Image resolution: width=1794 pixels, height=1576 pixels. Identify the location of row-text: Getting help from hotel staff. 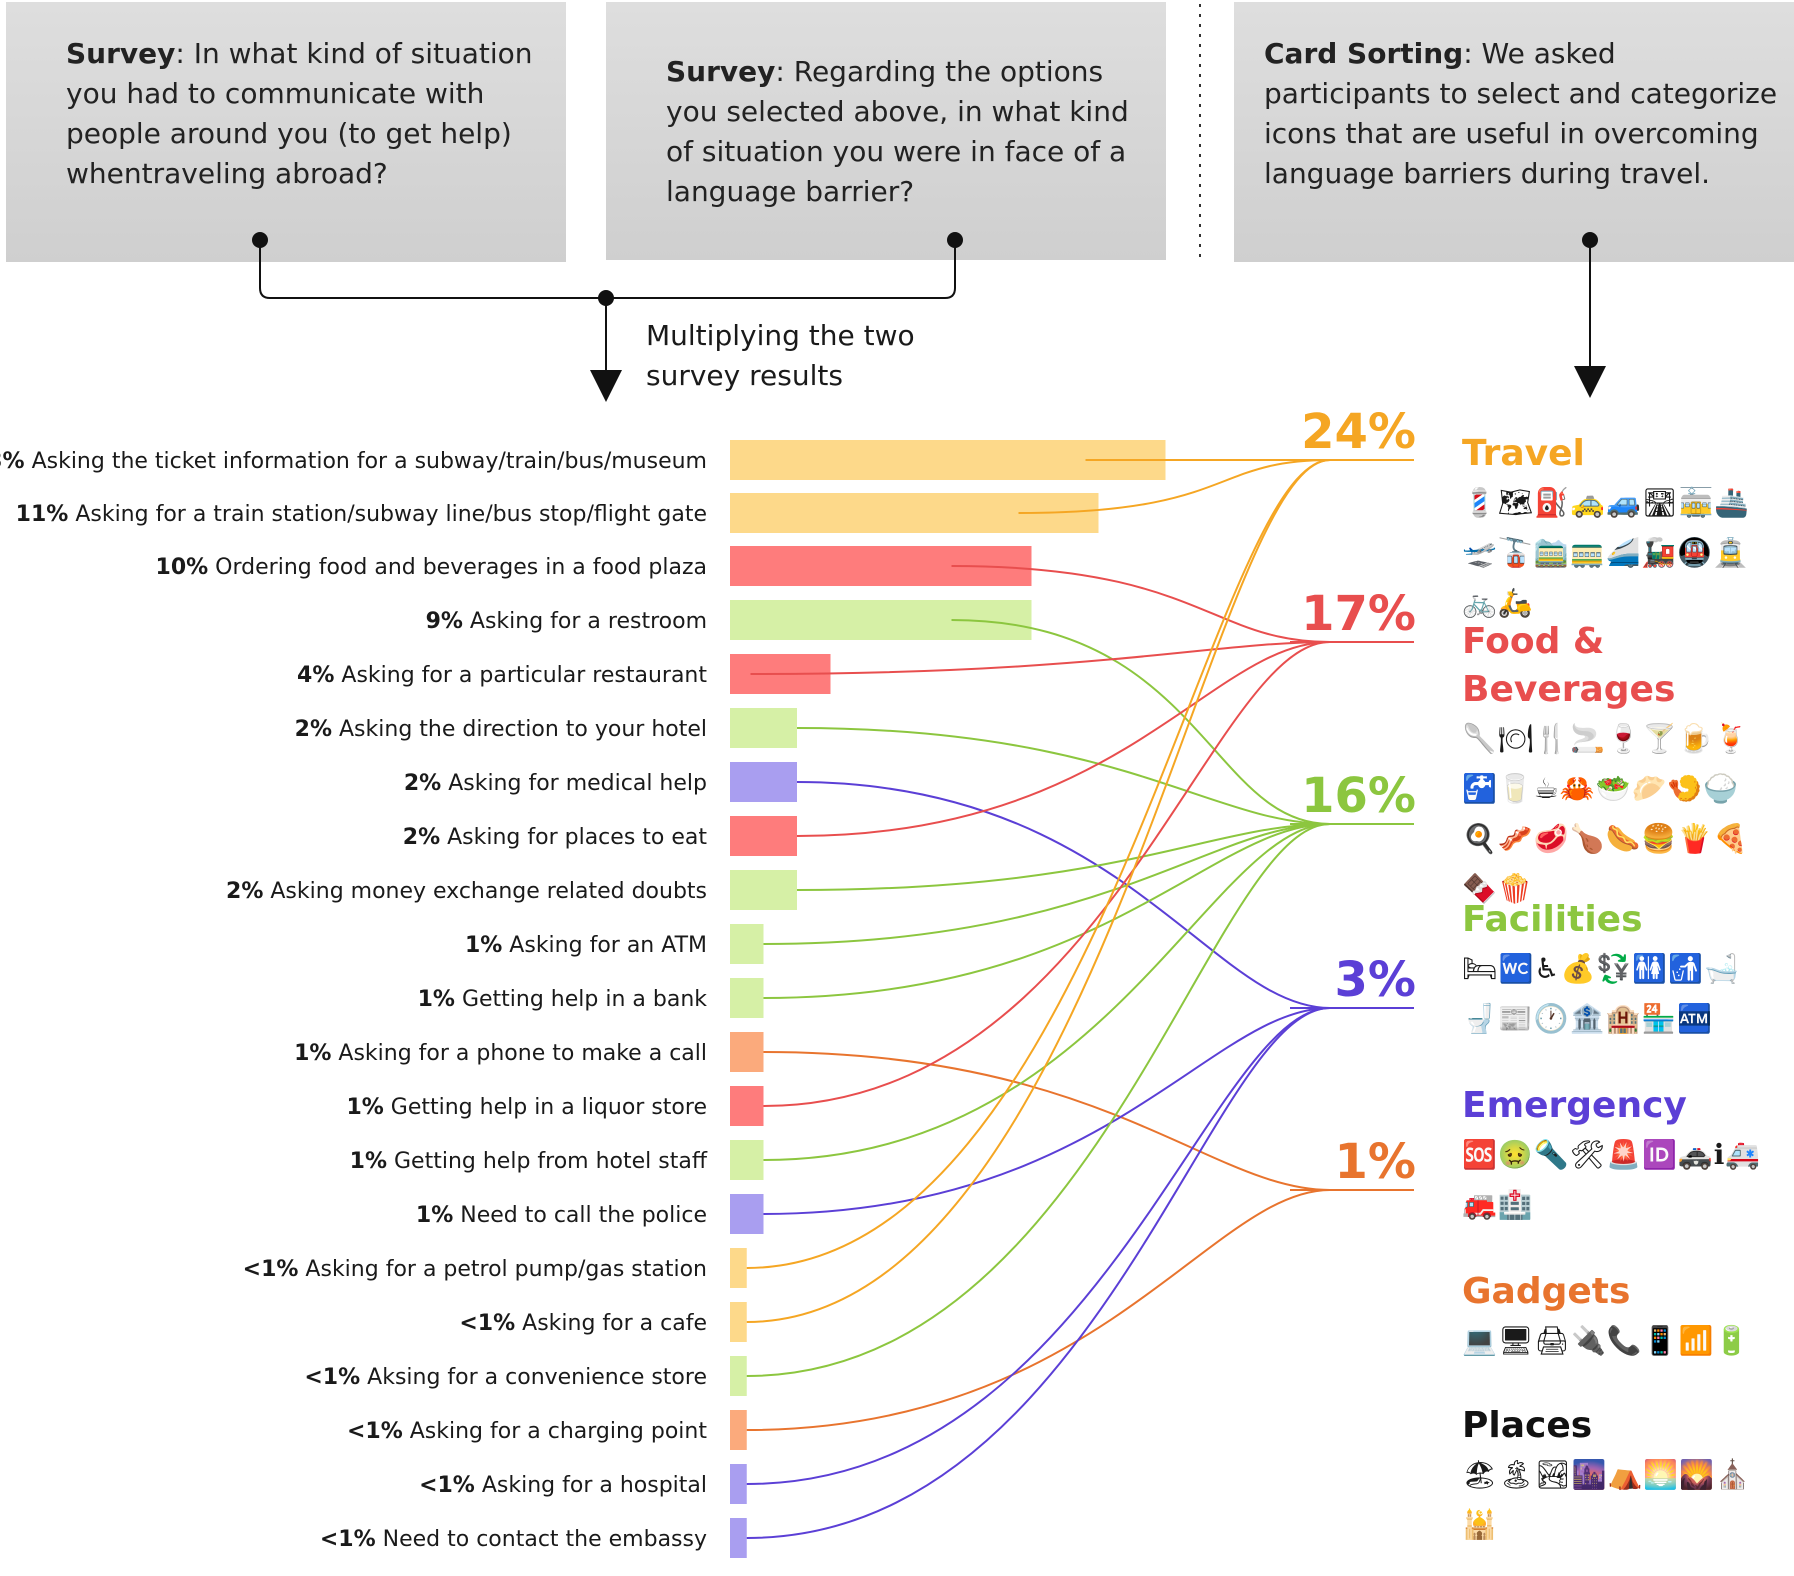
(547, 1161).